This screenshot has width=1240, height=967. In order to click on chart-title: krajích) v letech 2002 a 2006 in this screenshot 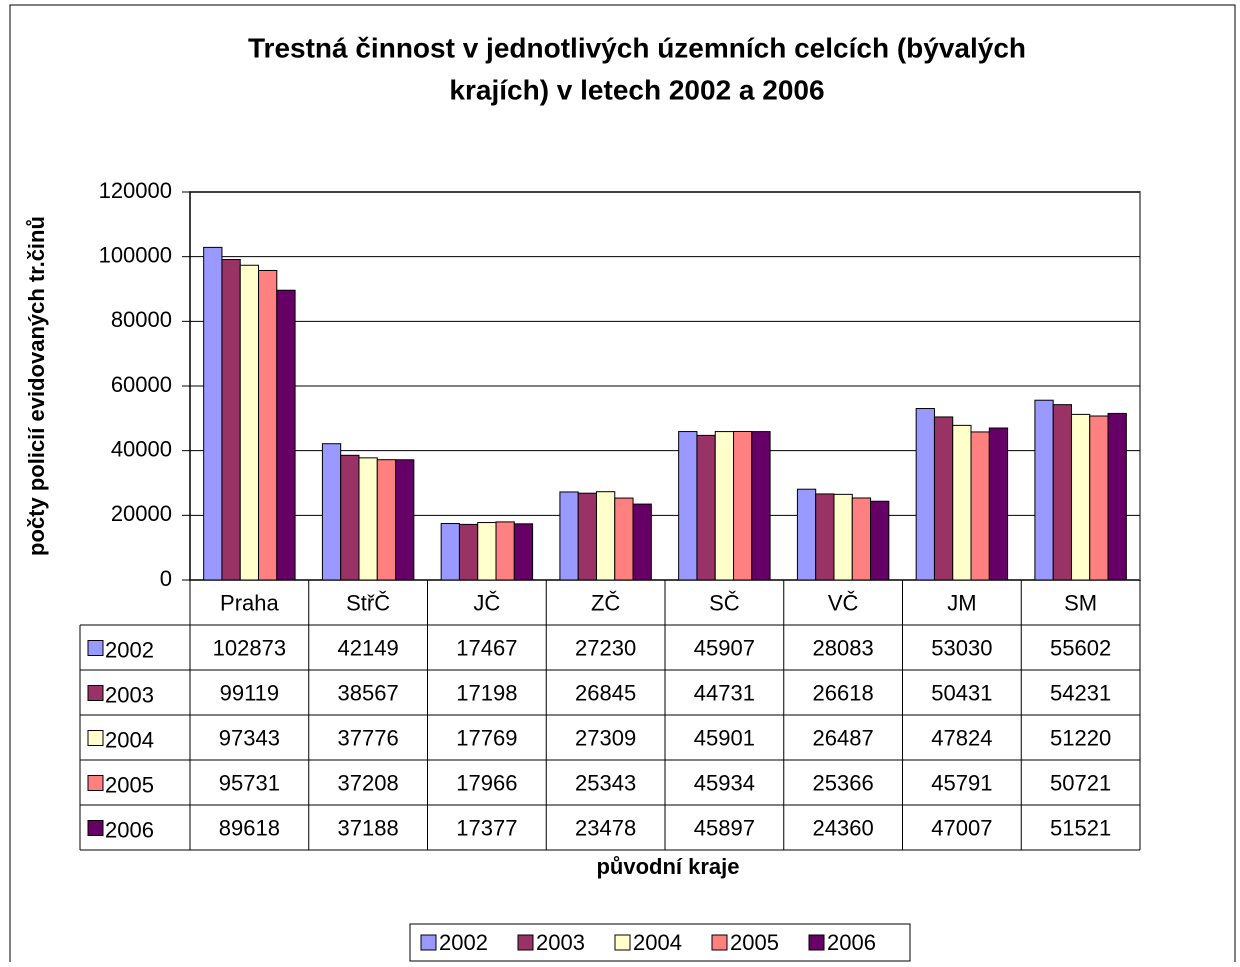, I will do `click(636, 89)`.